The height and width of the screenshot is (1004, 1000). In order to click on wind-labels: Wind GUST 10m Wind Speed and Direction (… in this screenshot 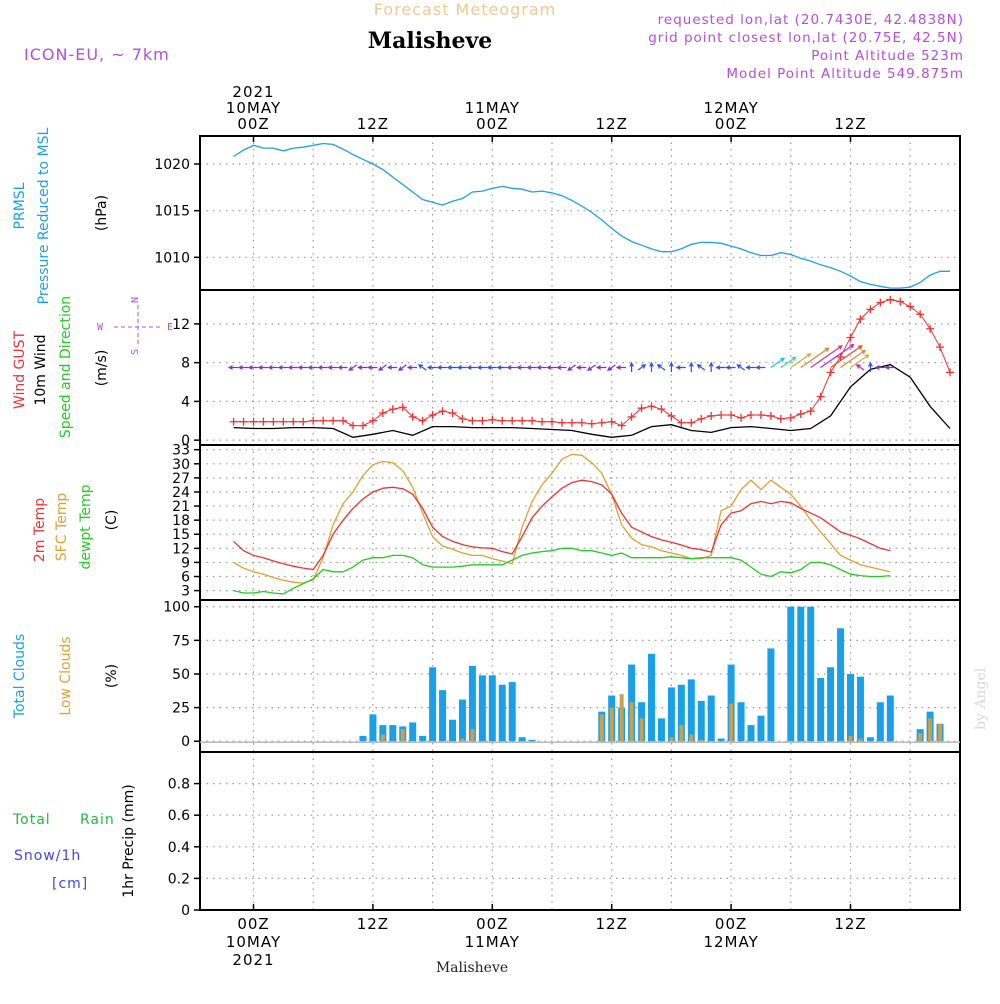, I will do `click(92, 367)`.